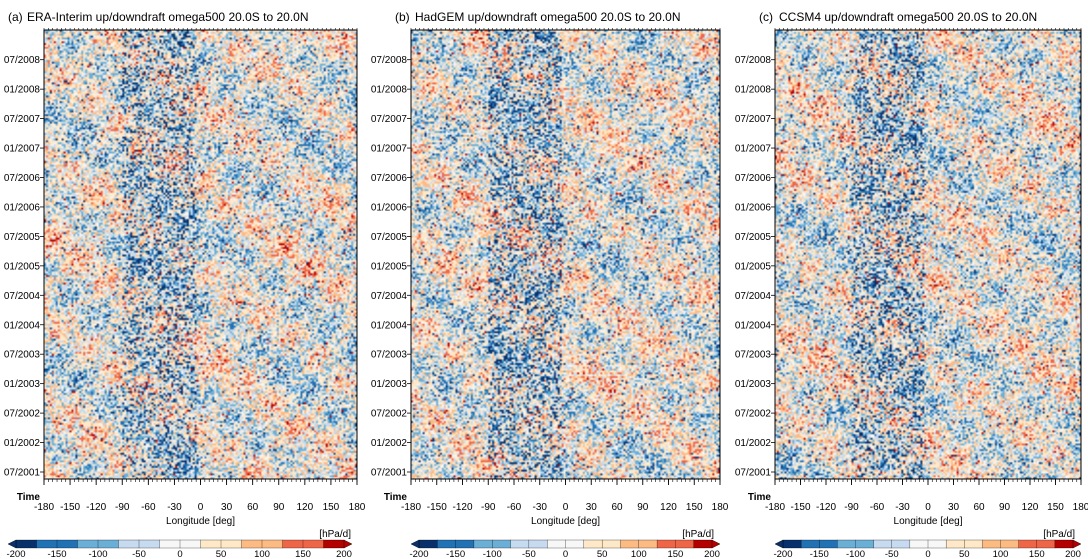 This screenshot has width=1088, height=559. Describe the element at coordinates (22, 443) in the screenshot. I see `y-tick-label: 01/2002` at that location.